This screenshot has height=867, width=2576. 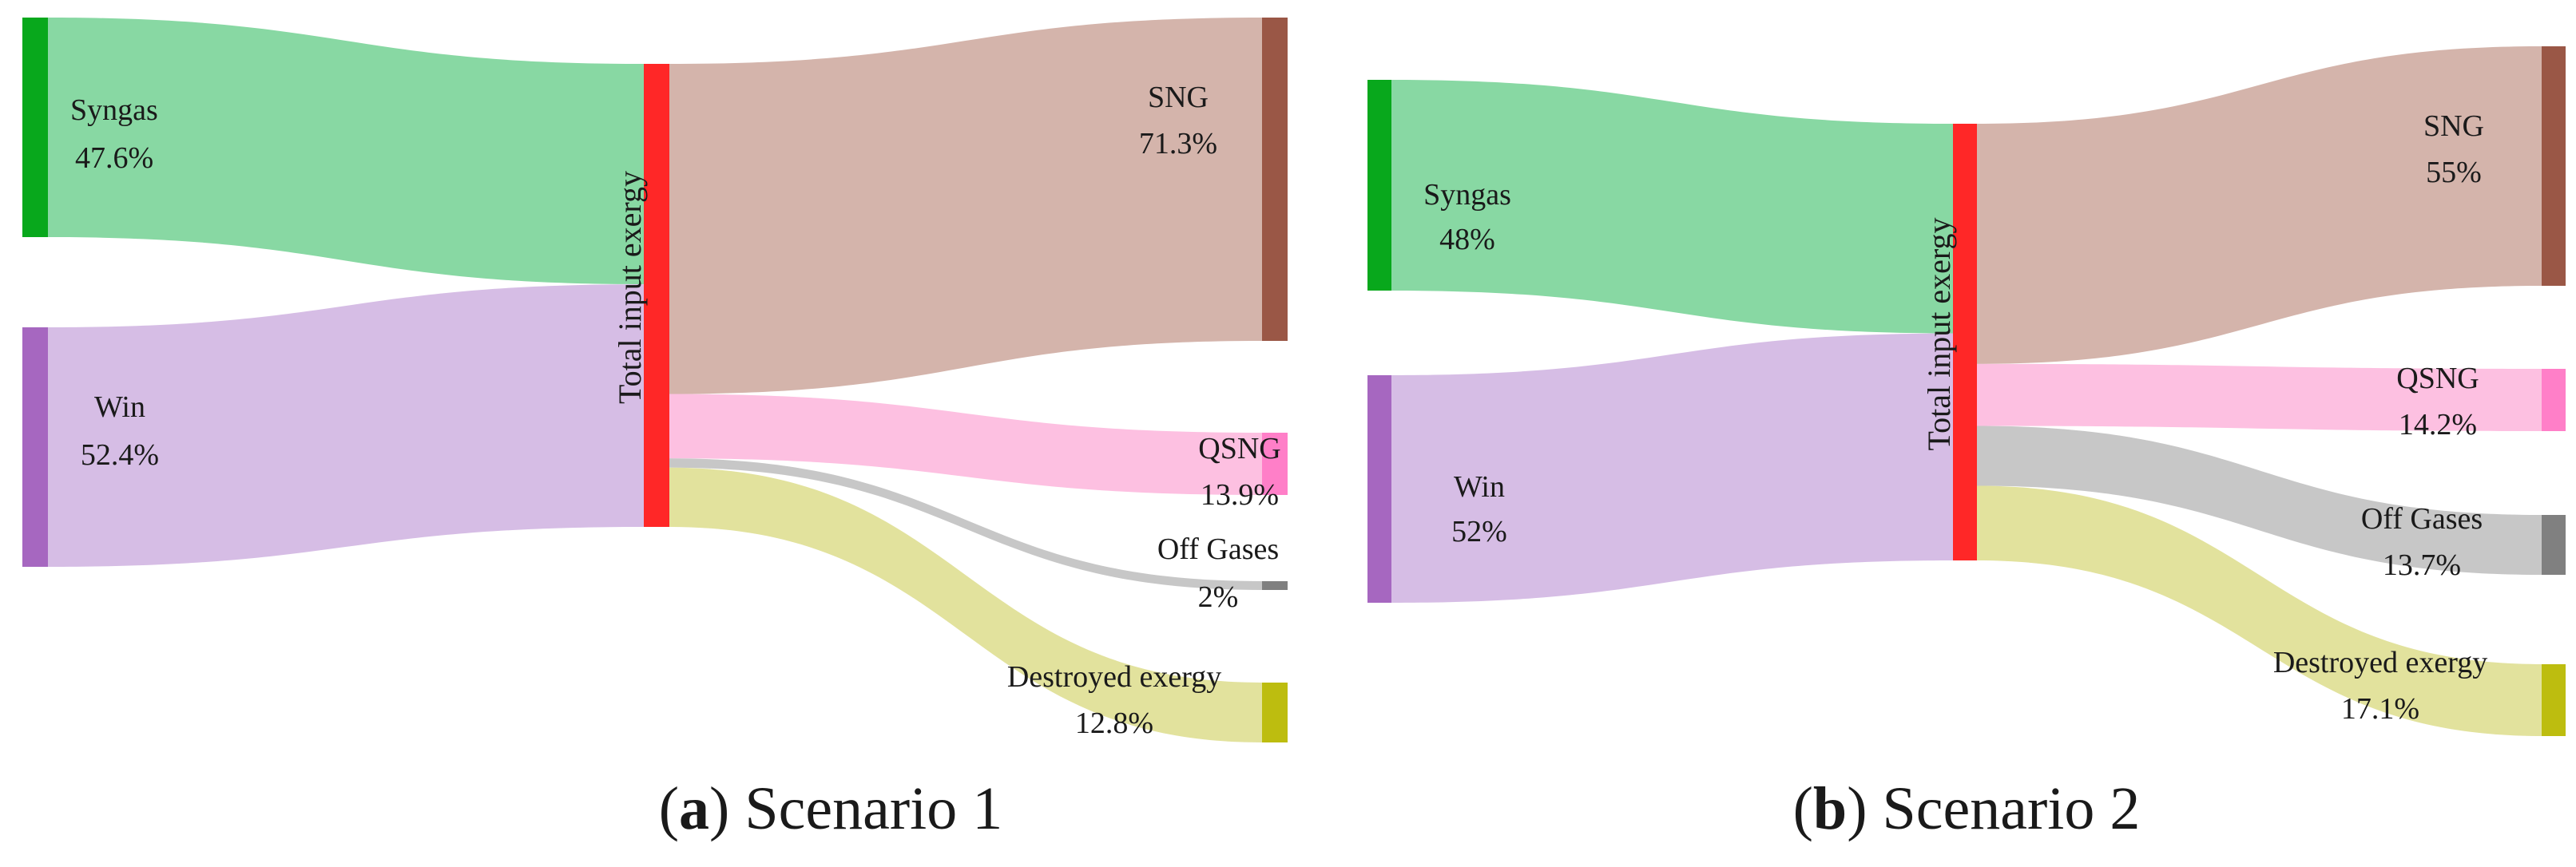 I want to click on node-value-qsng: 13.9%, so click(x=1240, y=495).